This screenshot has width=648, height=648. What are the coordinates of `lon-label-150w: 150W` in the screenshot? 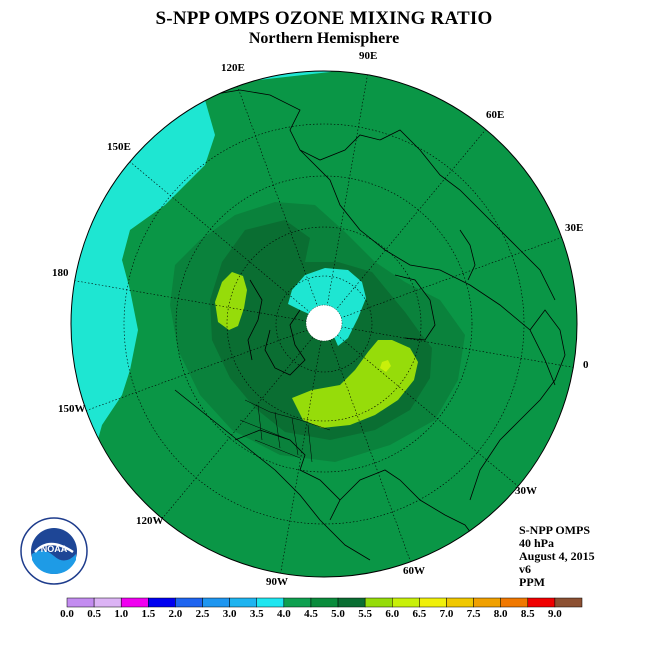 It's located at (72, 409).